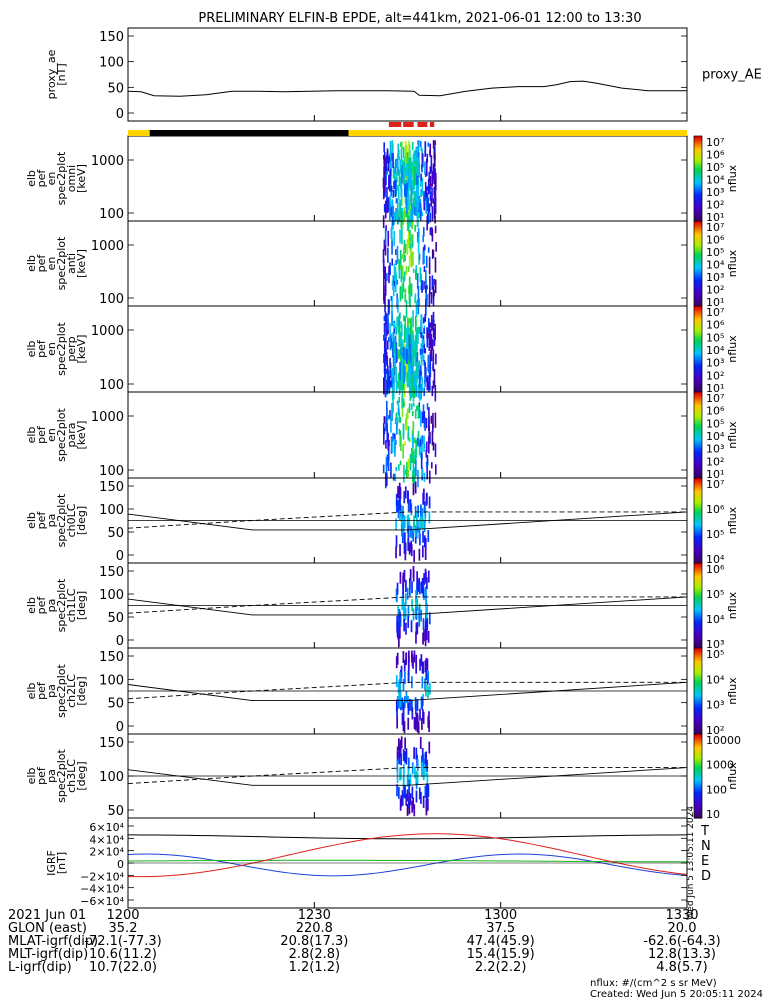 The width and height of the screenshot is (775, 1000). Describe the element at coordinates (716, 692) in the screenshot. I see `colorbar-ch2lc: 10⁵ 10⁴ 10³ 10² nflux` at that location.